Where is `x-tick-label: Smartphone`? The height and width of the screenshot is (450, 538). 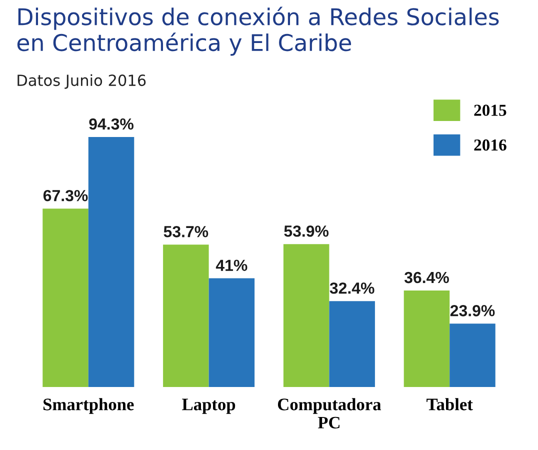
x-tick-label: Smartphone is located at coordinates (88, 406).